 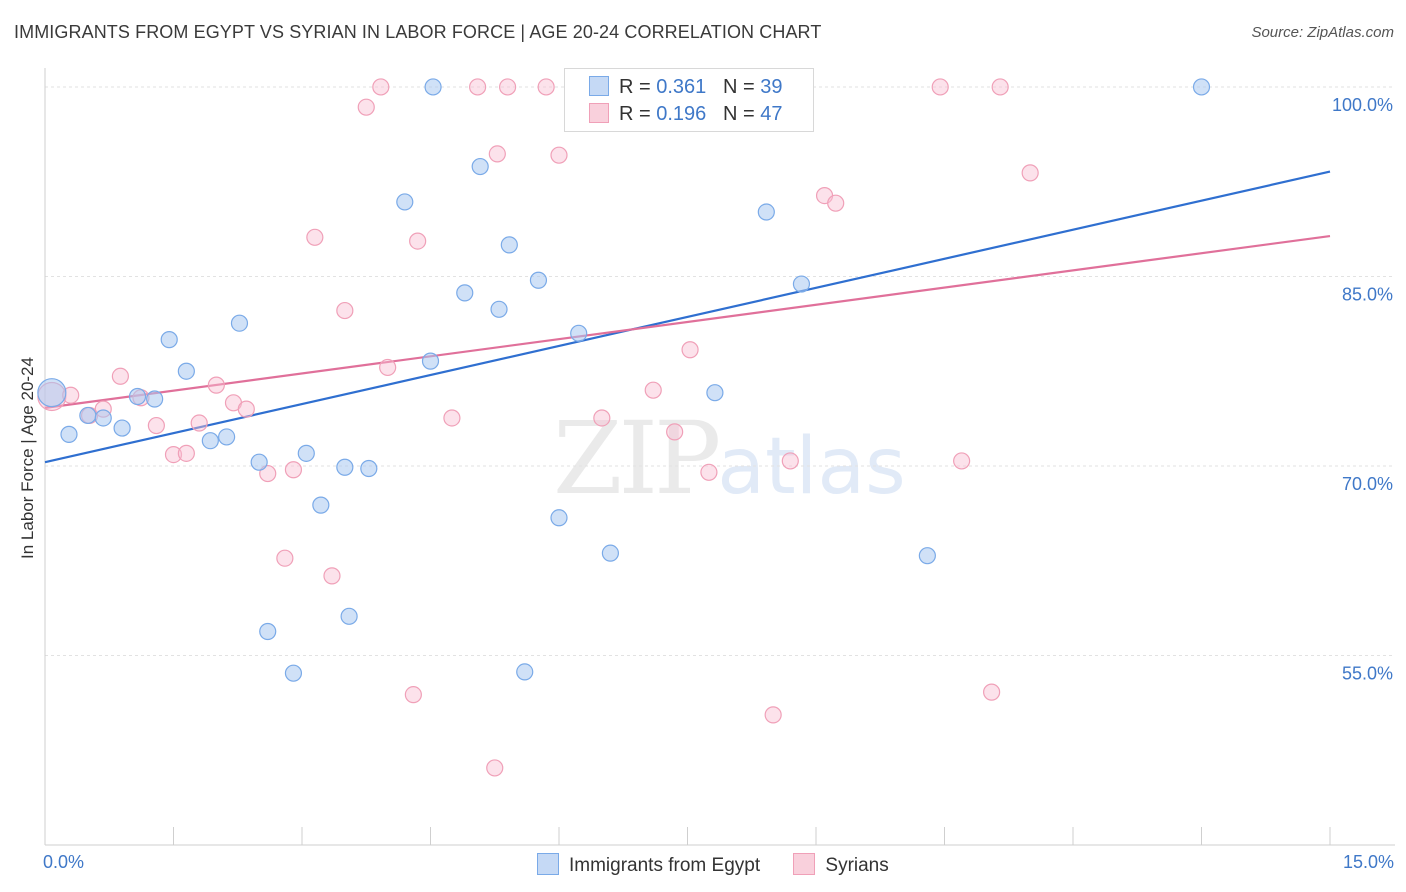 What do you see at coordinates (689, 100) in the screenshot?
I see `stats-legend: R = 0.361 N = 39 R = 0.196 N = 47` at bounding box center [689, 100].